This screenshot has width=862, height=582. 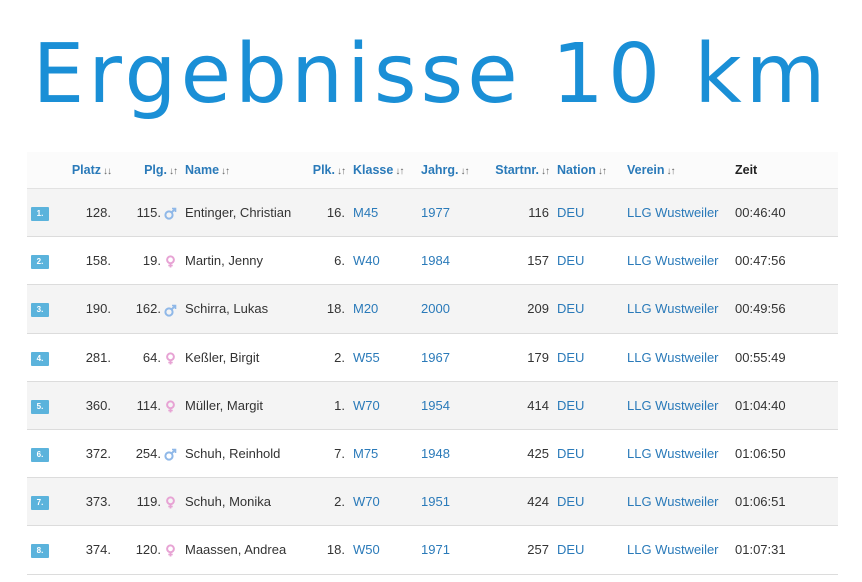 I want to click on jahrg-link: 1971, so click(x=449, y=550).